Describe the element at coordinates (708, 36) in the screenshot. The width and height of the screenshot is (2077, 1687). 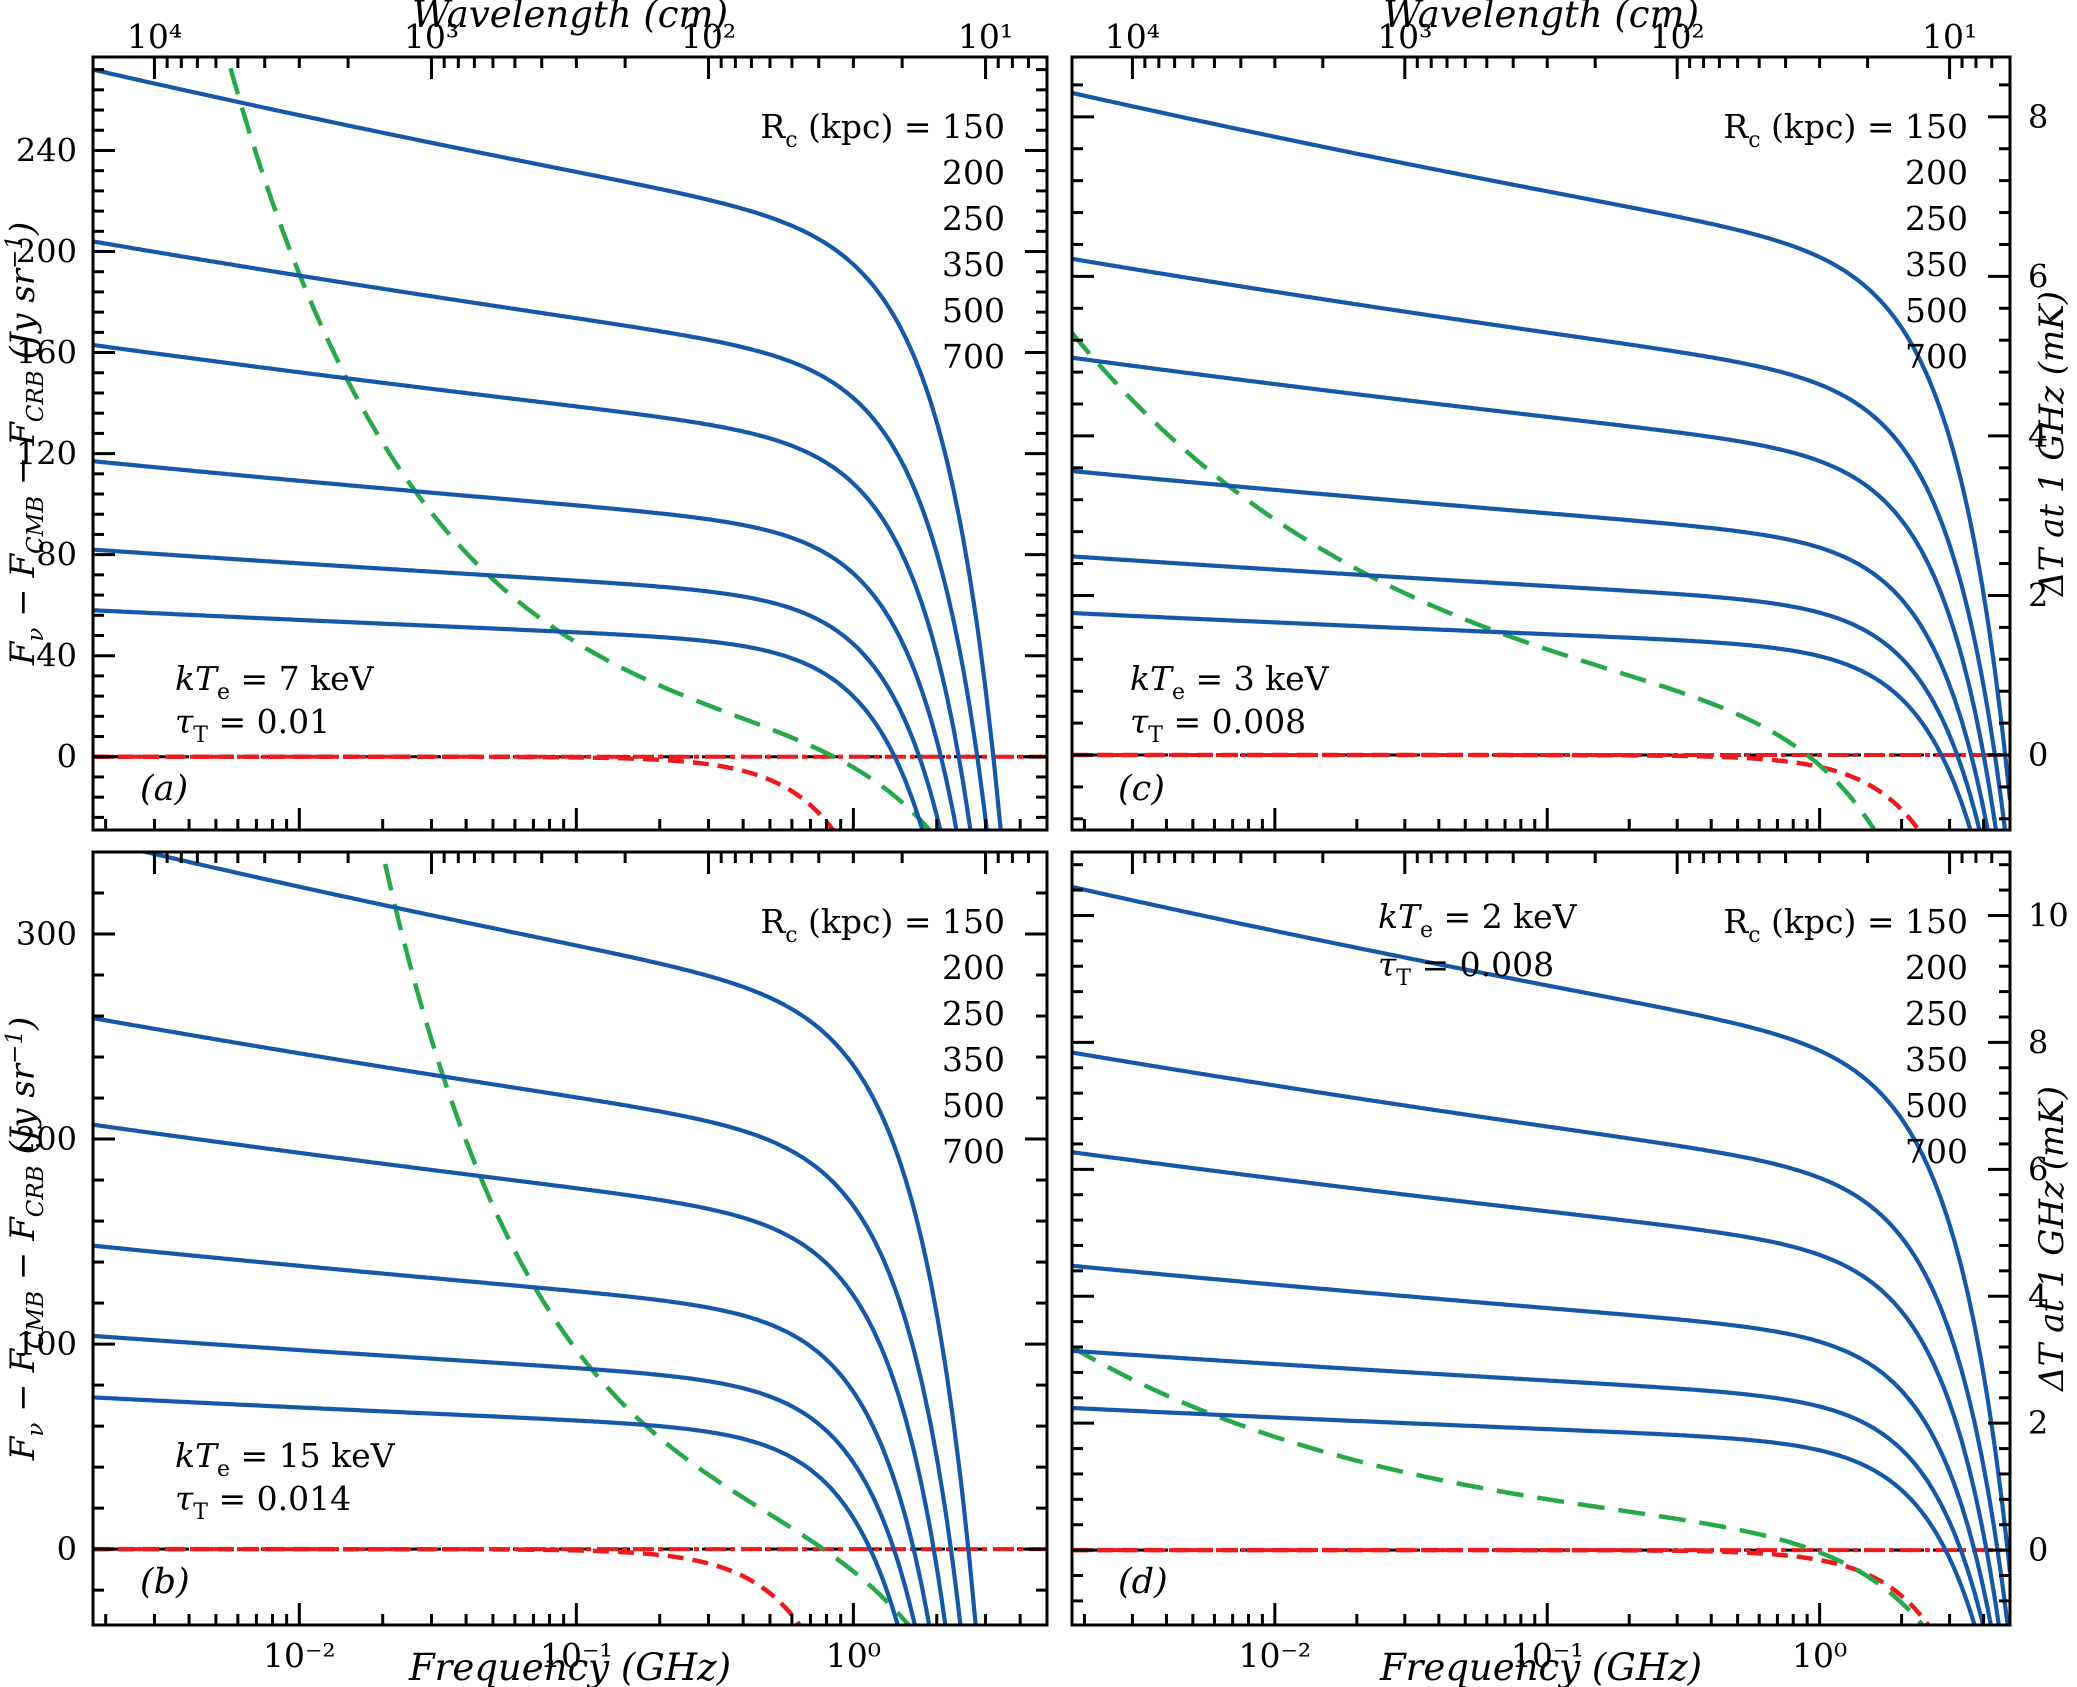
I see `wavelength-tick-label: 10²` at that location.